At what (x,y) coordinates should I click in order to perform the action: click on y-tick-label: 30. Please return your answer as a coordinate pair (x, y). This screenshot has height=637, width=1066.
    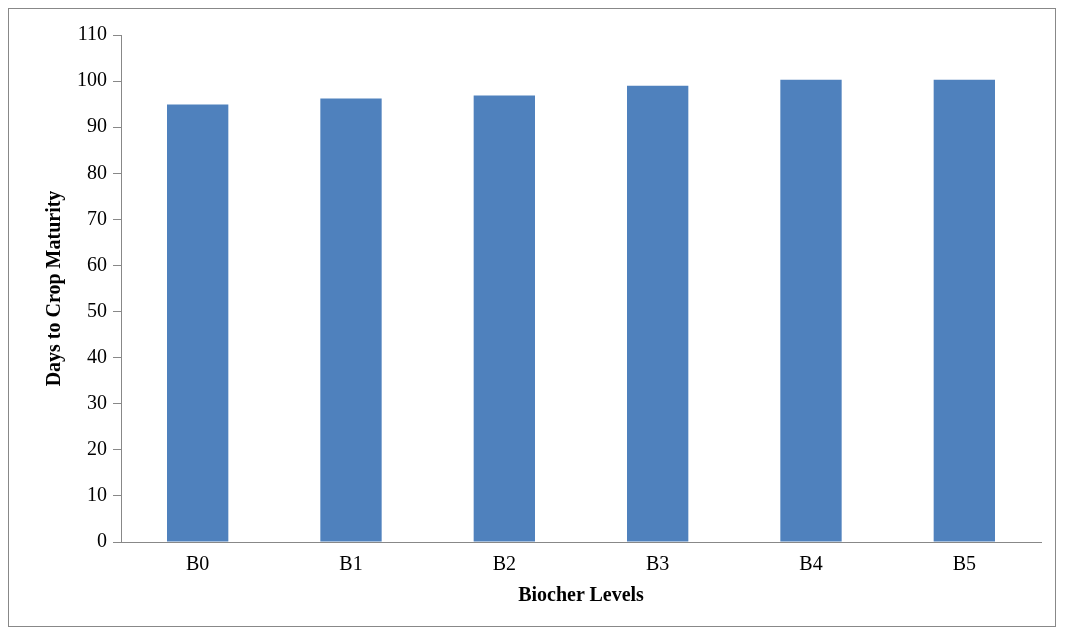
    Looking at the image, I should click on (97, 401).